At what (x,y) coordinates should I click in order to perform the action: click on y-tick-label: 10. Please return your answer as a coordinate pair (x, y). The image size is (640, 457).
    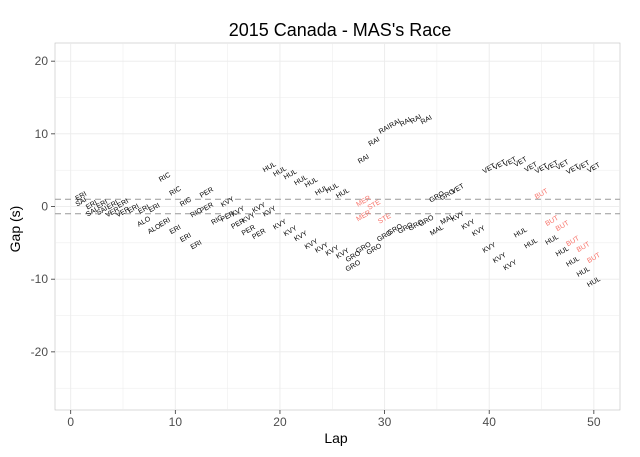
    Looking at the image, I should click on (42, 134).